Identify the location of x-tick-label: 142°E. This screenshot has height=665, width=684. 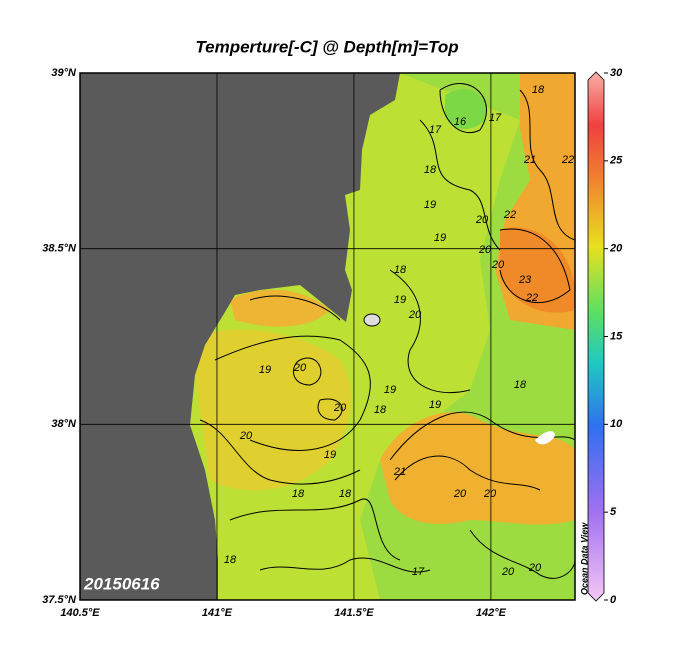
(491, 613).